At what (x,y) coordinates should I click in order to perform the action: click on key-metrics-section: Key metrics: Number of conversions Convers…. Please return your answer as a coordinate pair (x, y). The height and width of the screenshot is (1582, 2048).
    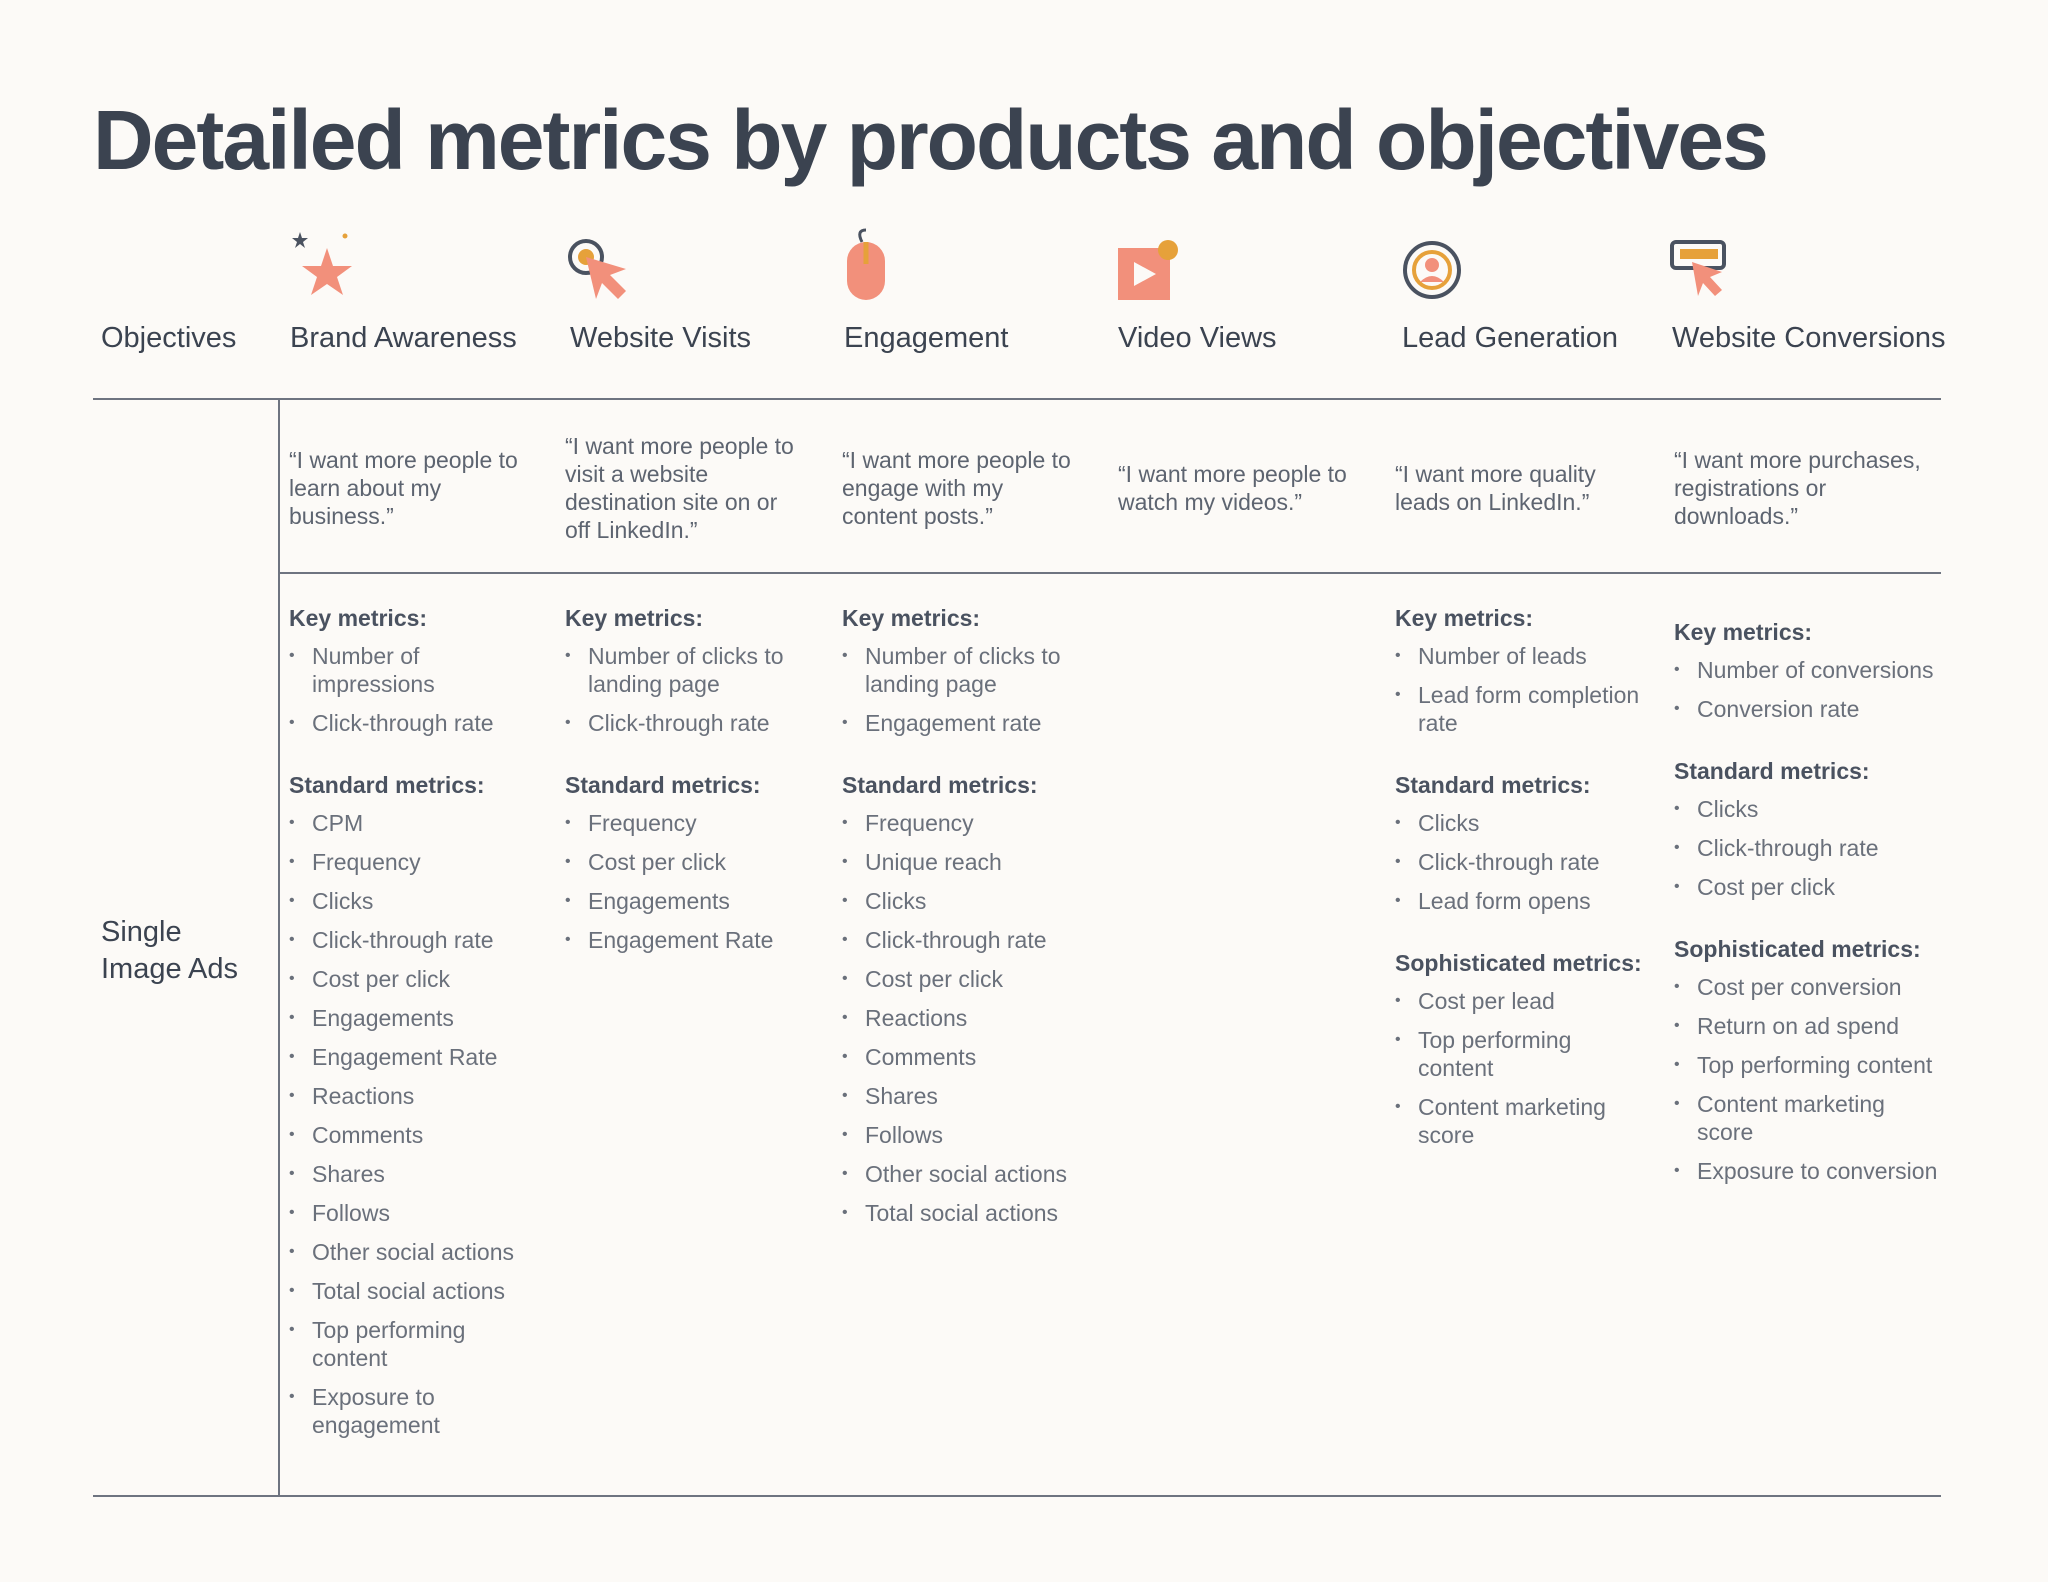
    Looking at the image, I should click on (1809, 670).